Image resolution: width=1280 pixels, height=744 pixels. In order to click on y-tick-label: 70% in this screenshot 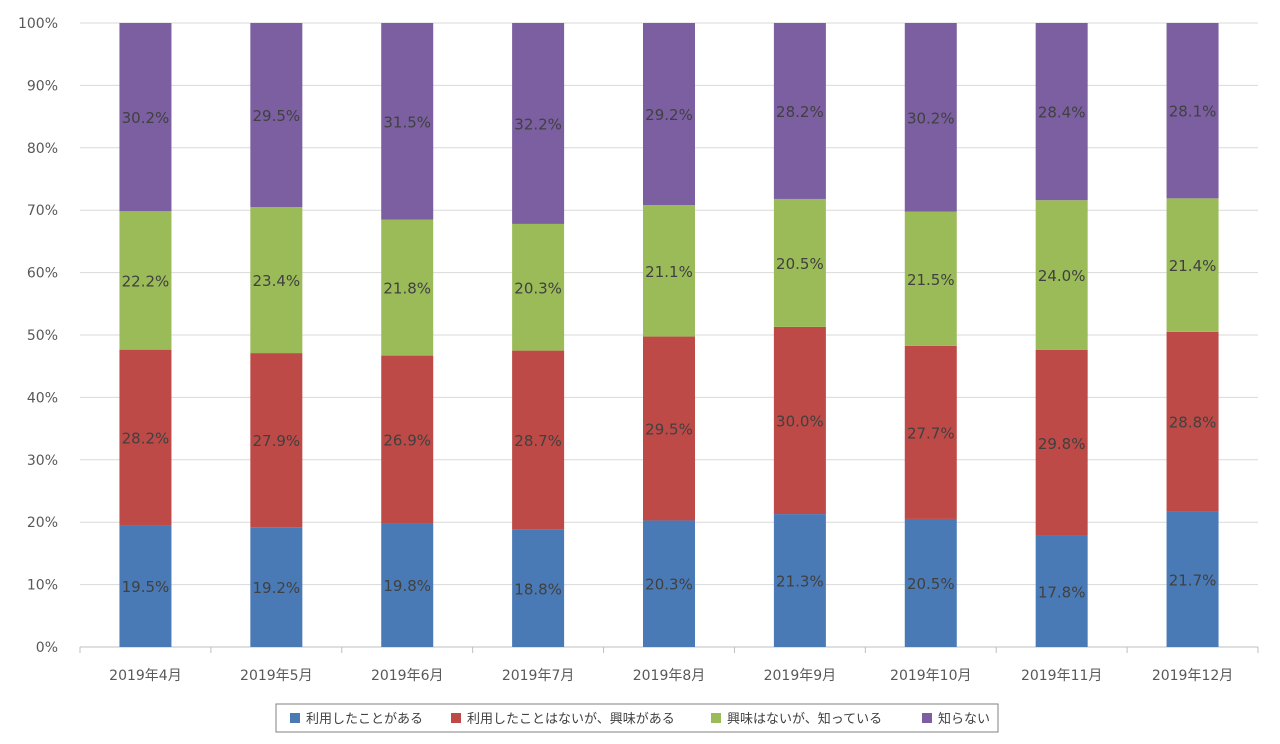, I will do `click(42, 211)`.